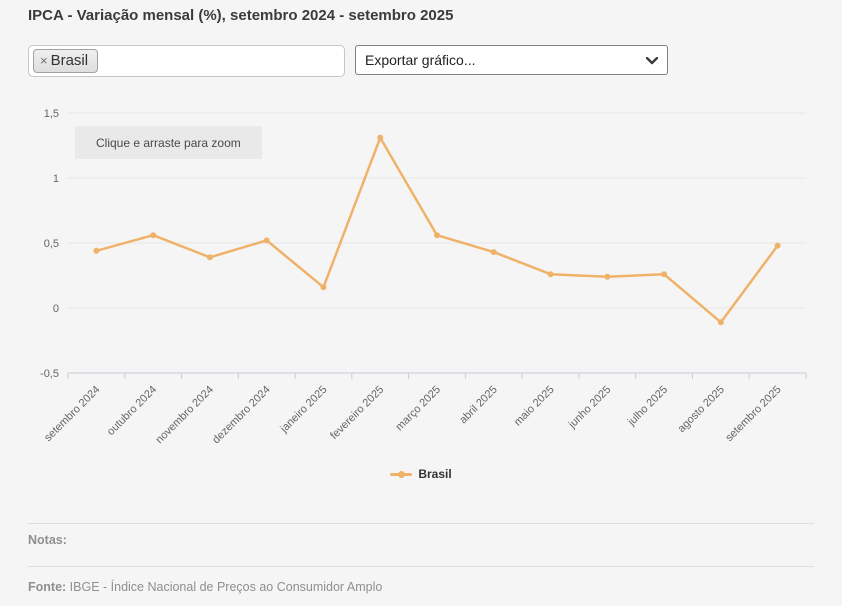  Describe the element at coordinates (304, 410) in the screenshot. I see `x-axis-tick-label: janeiro 2025` at that location.